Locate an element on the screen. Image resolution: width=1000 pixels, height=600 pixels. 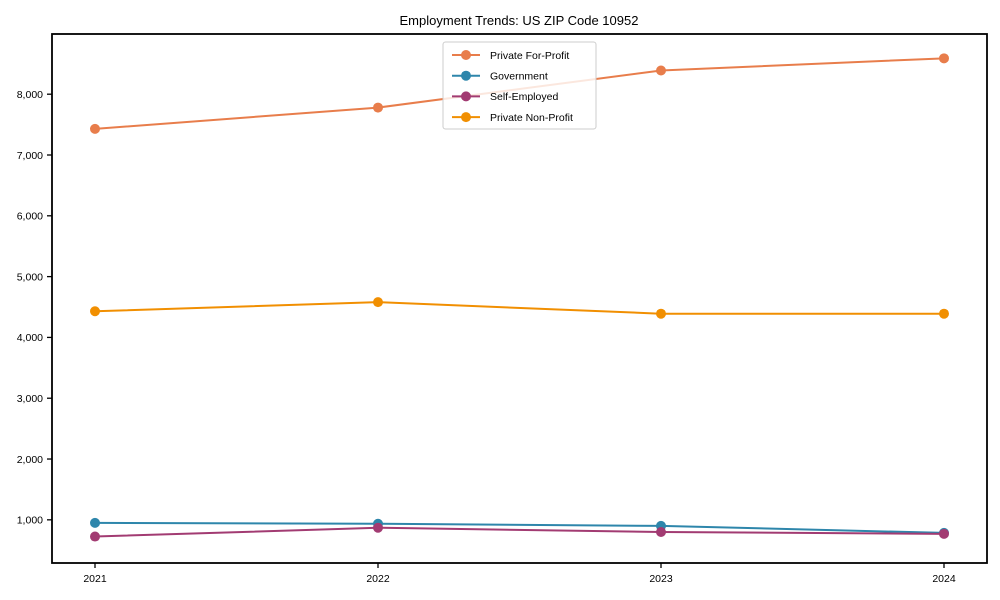
legend-box is located at coordinates (519, 85).